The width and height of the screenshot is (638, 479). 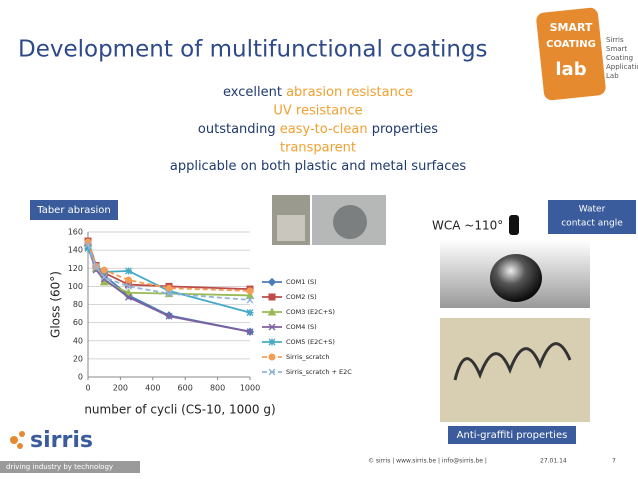 What do you see at coordinates (239, 129) in the screenshot?
I see `bullet-part: outstanding` at bounding box center [239, 129].